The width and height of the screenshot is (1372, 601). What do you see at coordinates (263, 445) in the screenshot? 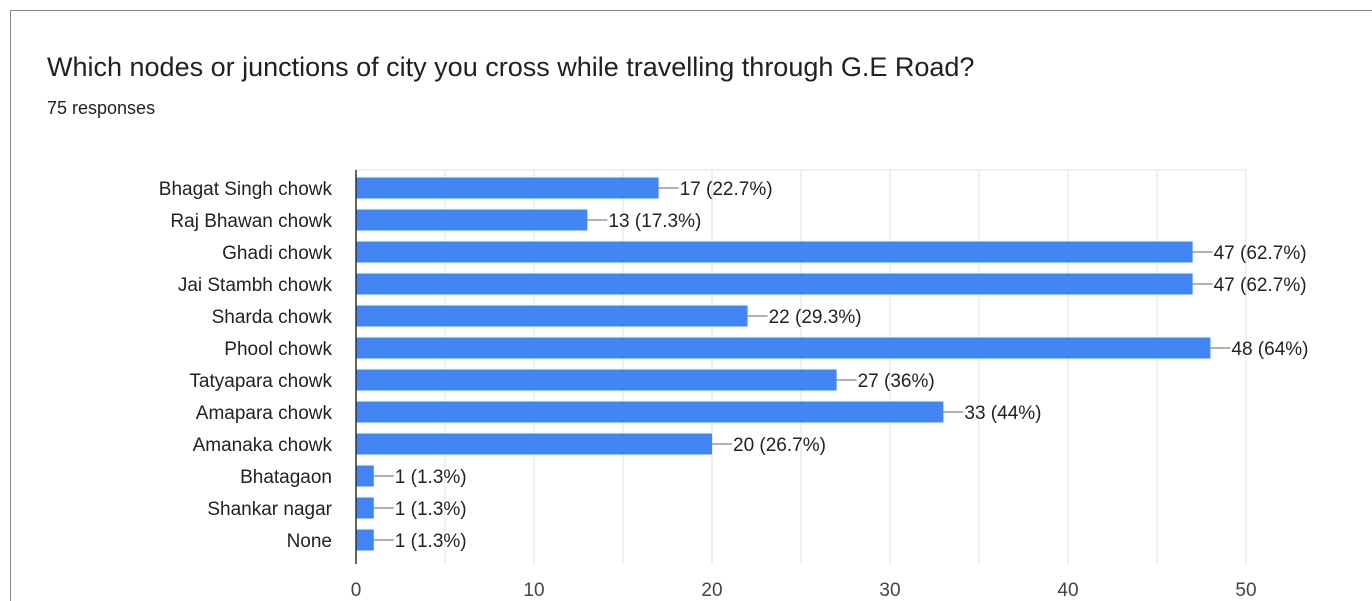
I see `category-label: Amanaka chowk` at bounding box center [263, 445].